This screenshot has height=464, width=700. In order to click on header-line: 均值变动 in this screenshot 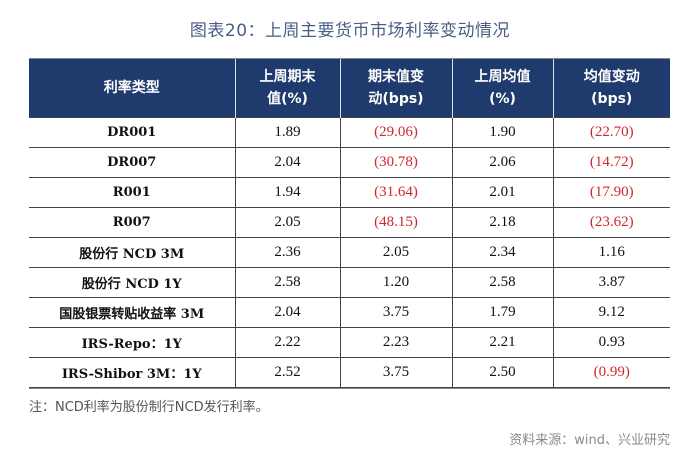, I will do `click(611, 77)`.